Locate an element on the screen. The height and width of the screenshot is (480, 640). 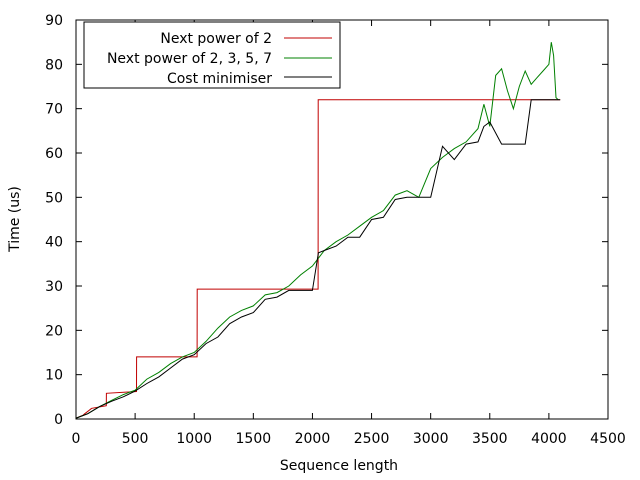
y-tick-label-5: 50 is located at coordinates (54, 198).